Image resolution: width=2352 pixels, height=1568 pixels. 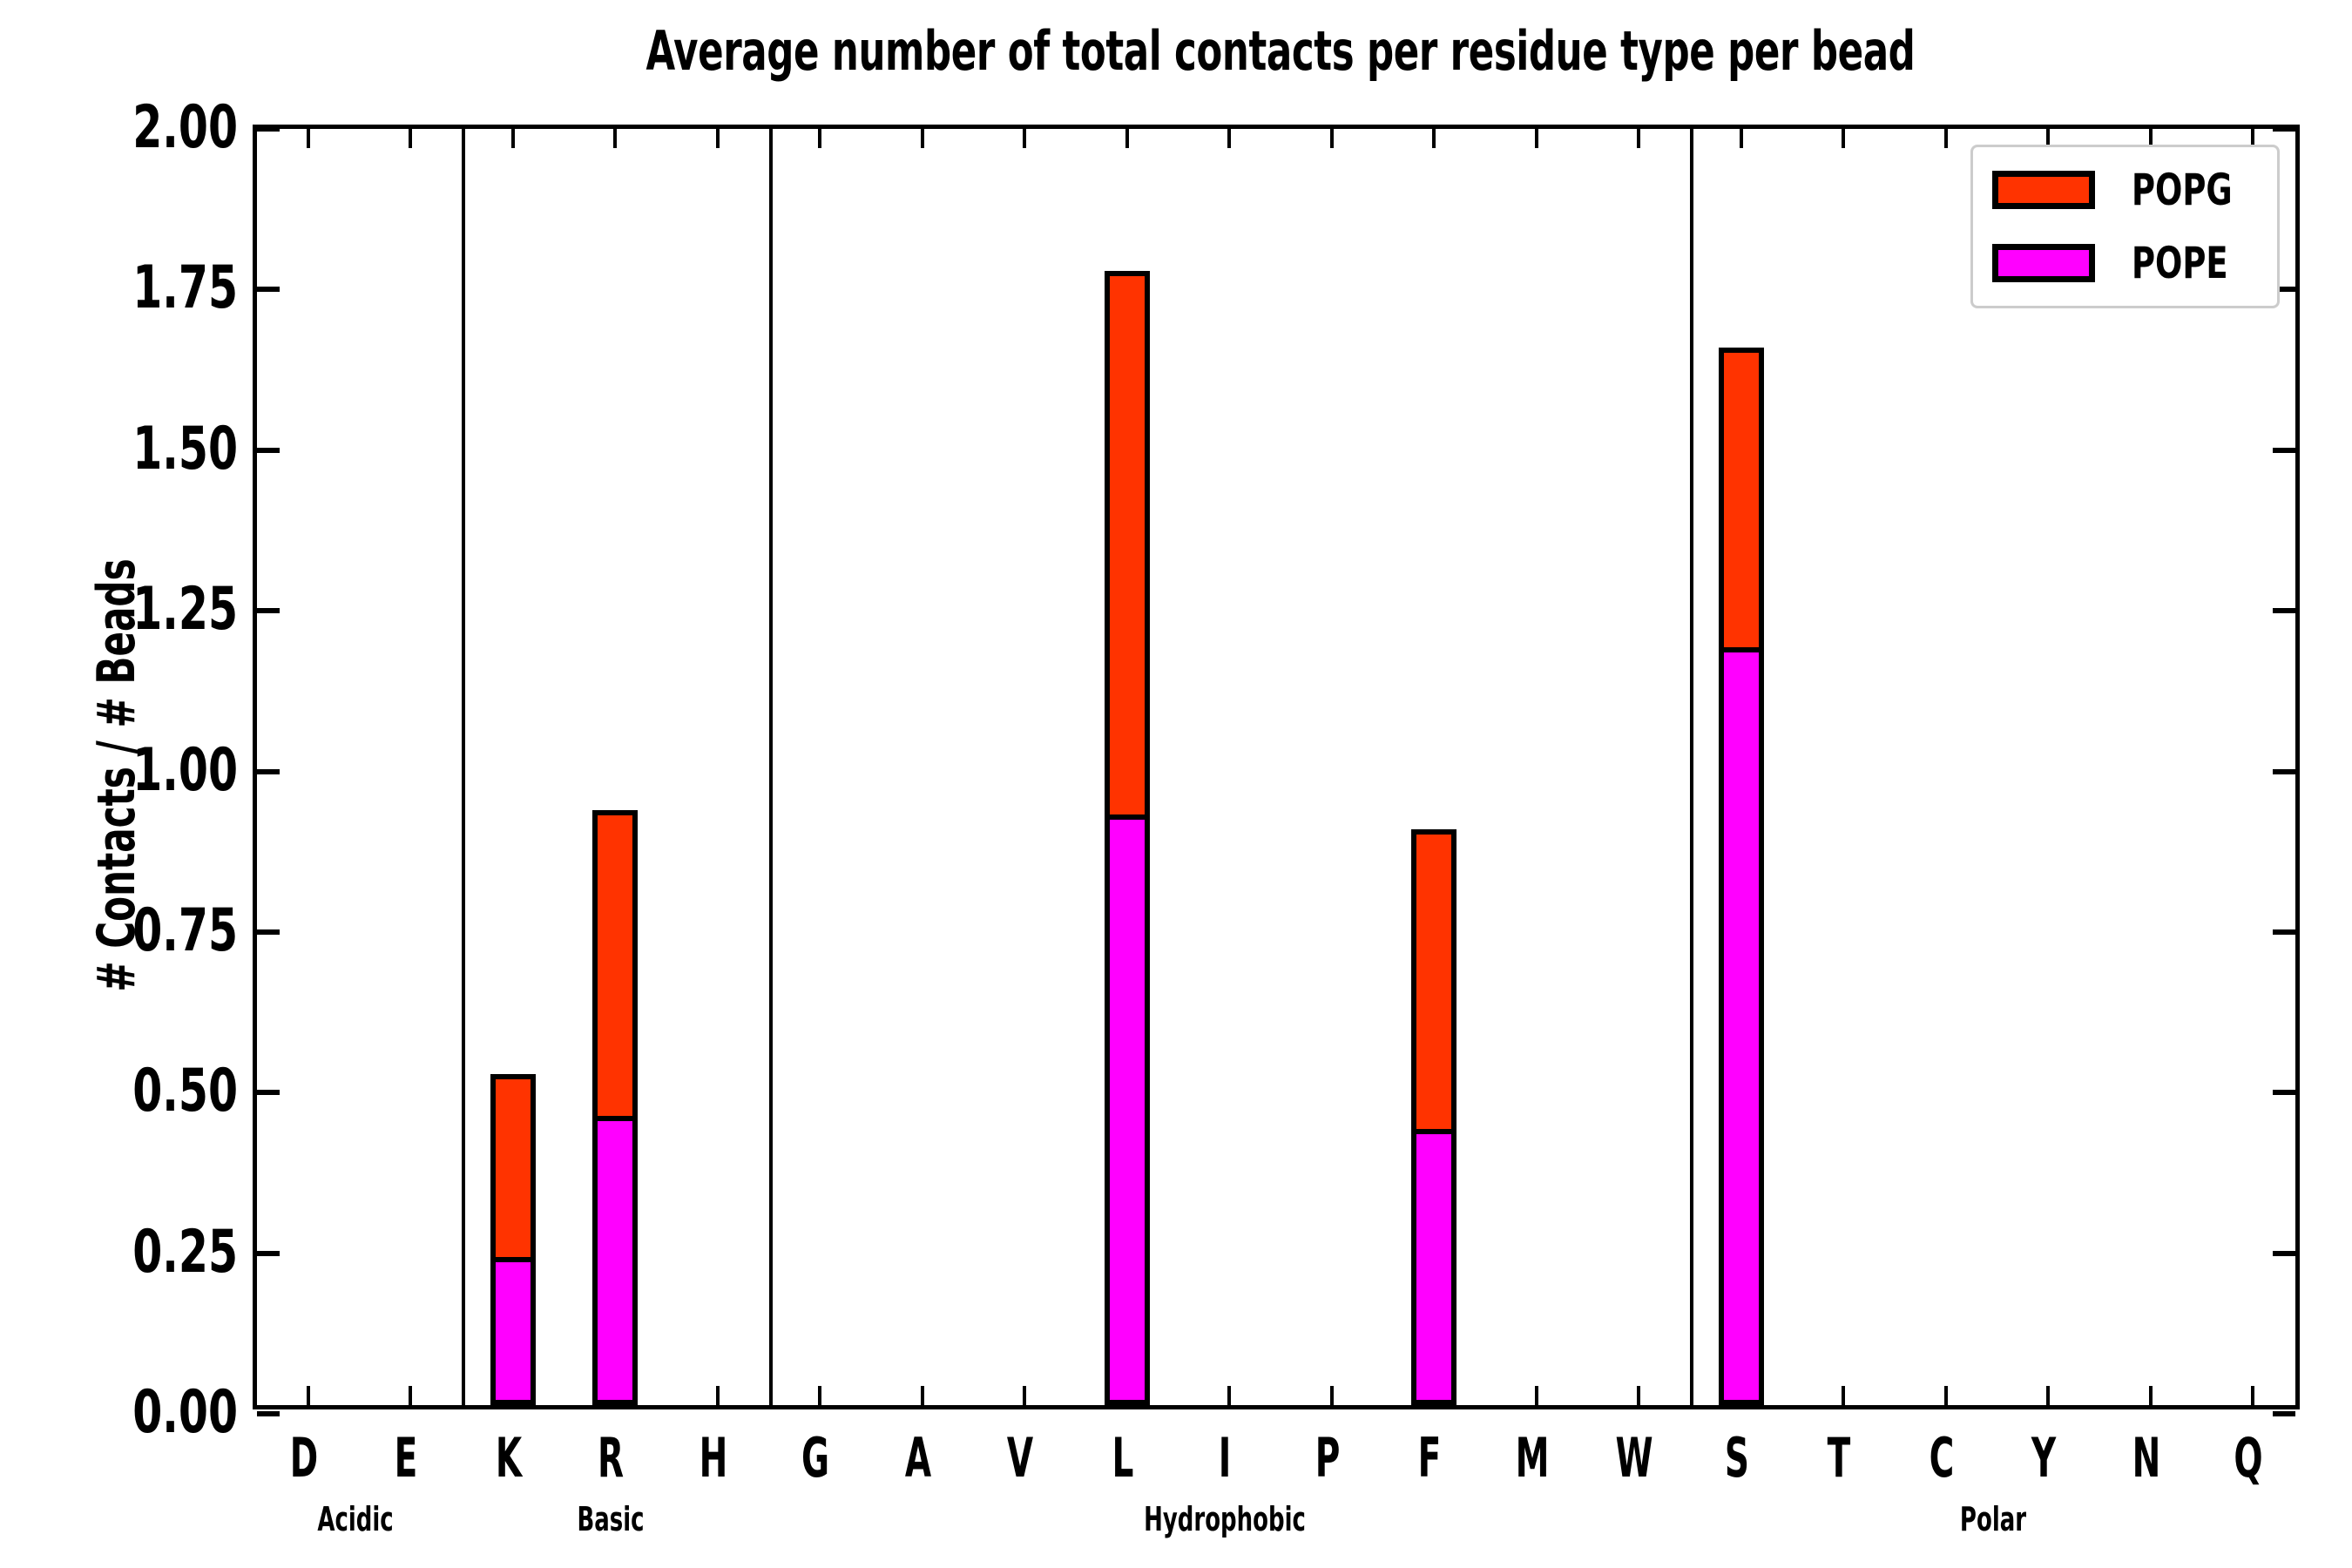 I want to click on y-tick-label: 1.25, so click(x=185, y=610).